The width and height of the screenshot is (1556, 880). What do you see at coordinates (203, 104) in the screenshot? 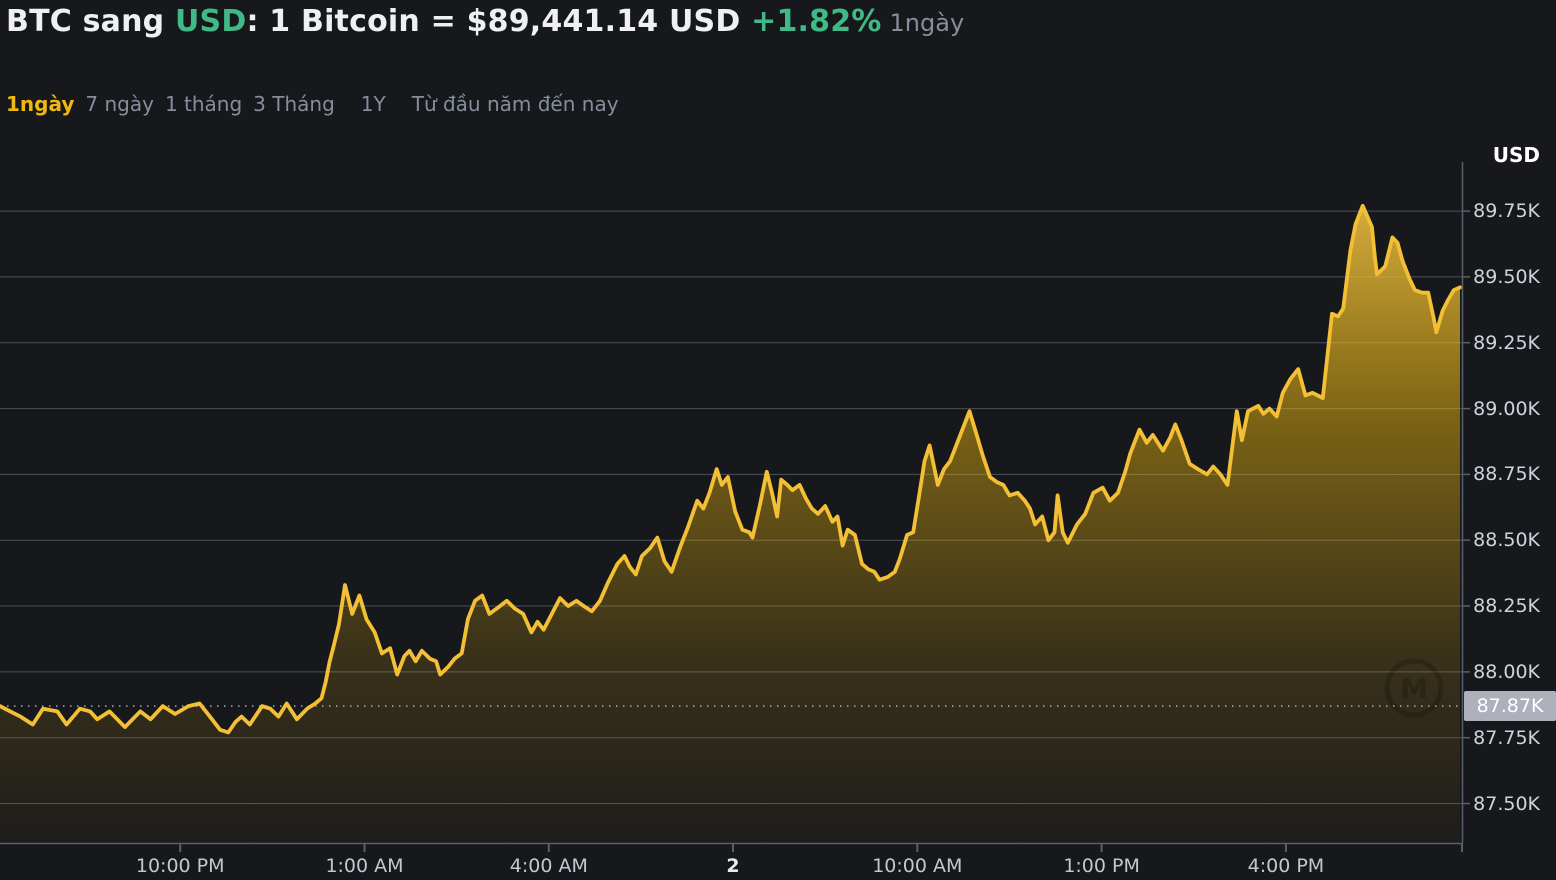
I see `tab-1m: 1 tháng` at bounding box center [203, 104].